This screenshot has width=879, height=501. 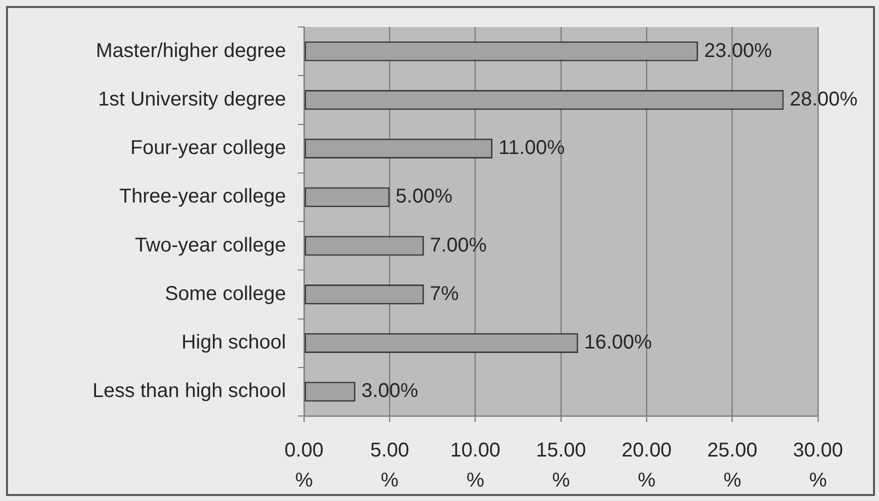 What do you see at coordinates (208, 148) in the screenshot?
I see `y-tick-label: Four-year college` at bounding box center [208, 148].